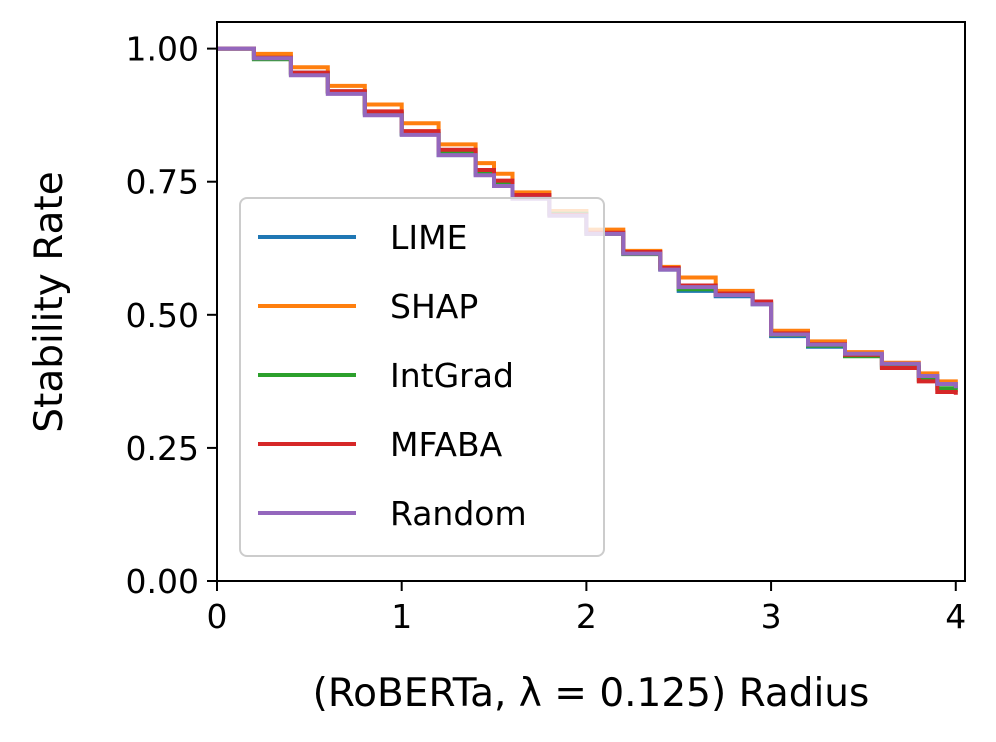 The width and height of the screenshot is (996, 742). I want to click on y-axis-ticks: 0.00 0.25 0.50 0.75 1.00, so click(171, 315).